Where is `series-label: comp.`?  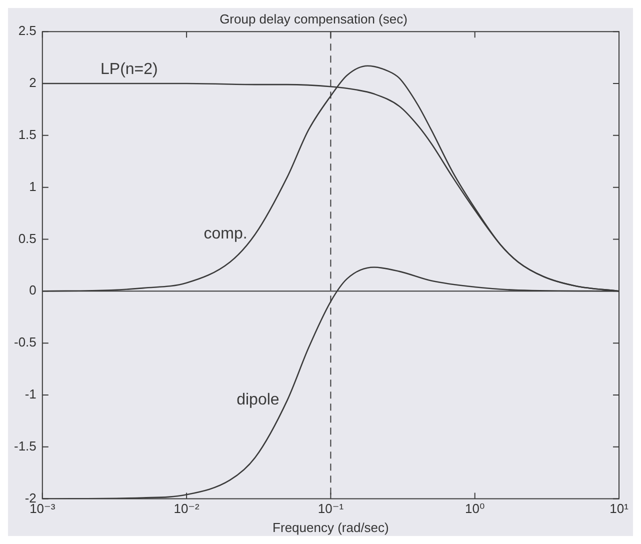 series-label: comp. is located at coordinates (226, 233).